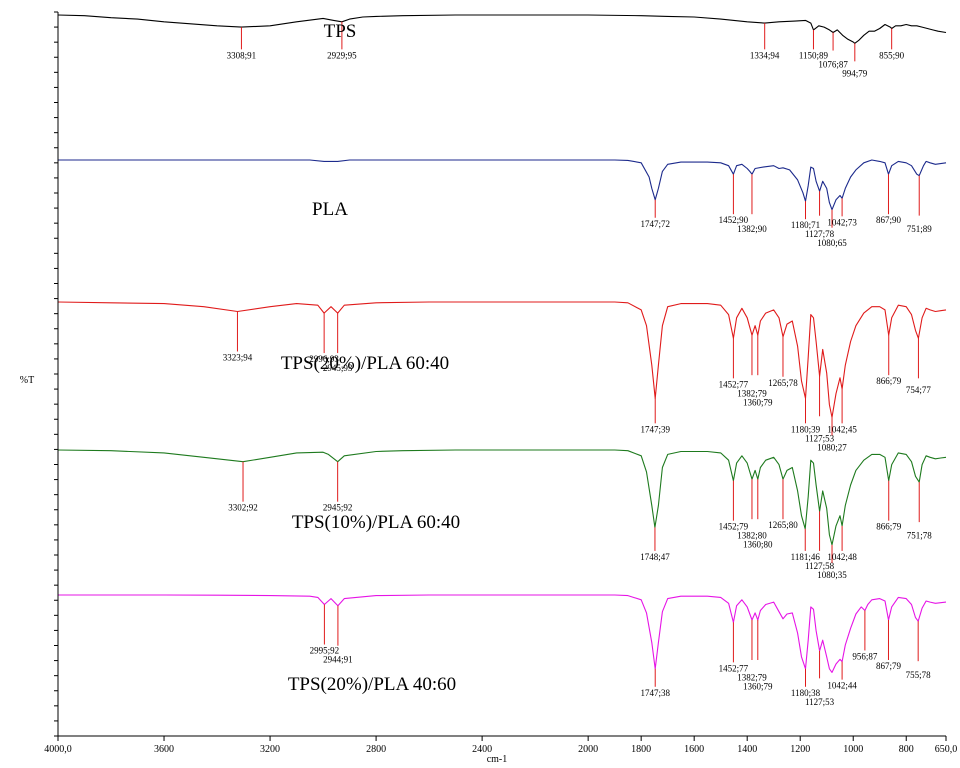 The width and height of the screenshot is (960, 768). What do you see at coordinates (325, 651) in the screenshot?
I see `peak-label: 2995;92` at bounding box center [325, 651].